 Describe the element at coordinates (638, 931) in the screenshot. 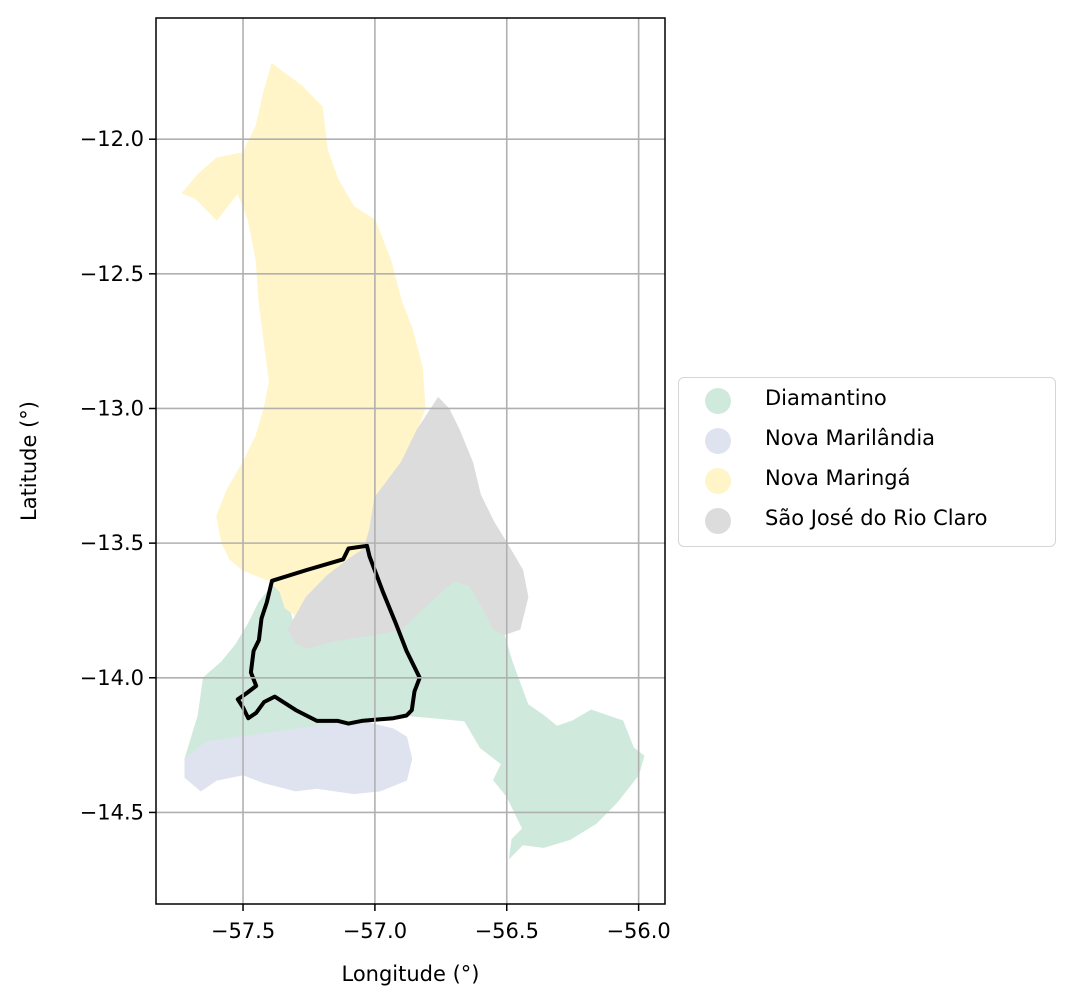

I see `x-tick-label-3: −56.0` at that location.